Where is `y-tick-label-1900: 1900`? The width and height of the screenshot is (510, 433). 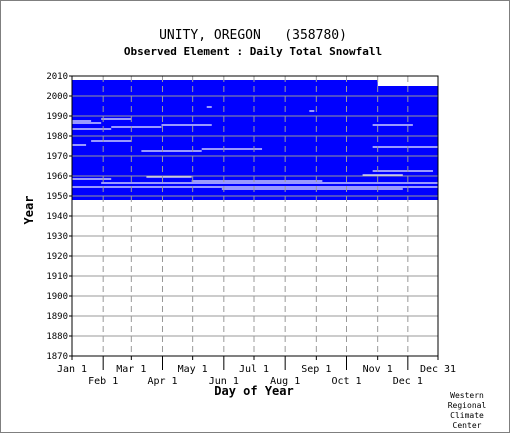 y-tick-label-1900: 1900 is located at coordinates (57, 297).